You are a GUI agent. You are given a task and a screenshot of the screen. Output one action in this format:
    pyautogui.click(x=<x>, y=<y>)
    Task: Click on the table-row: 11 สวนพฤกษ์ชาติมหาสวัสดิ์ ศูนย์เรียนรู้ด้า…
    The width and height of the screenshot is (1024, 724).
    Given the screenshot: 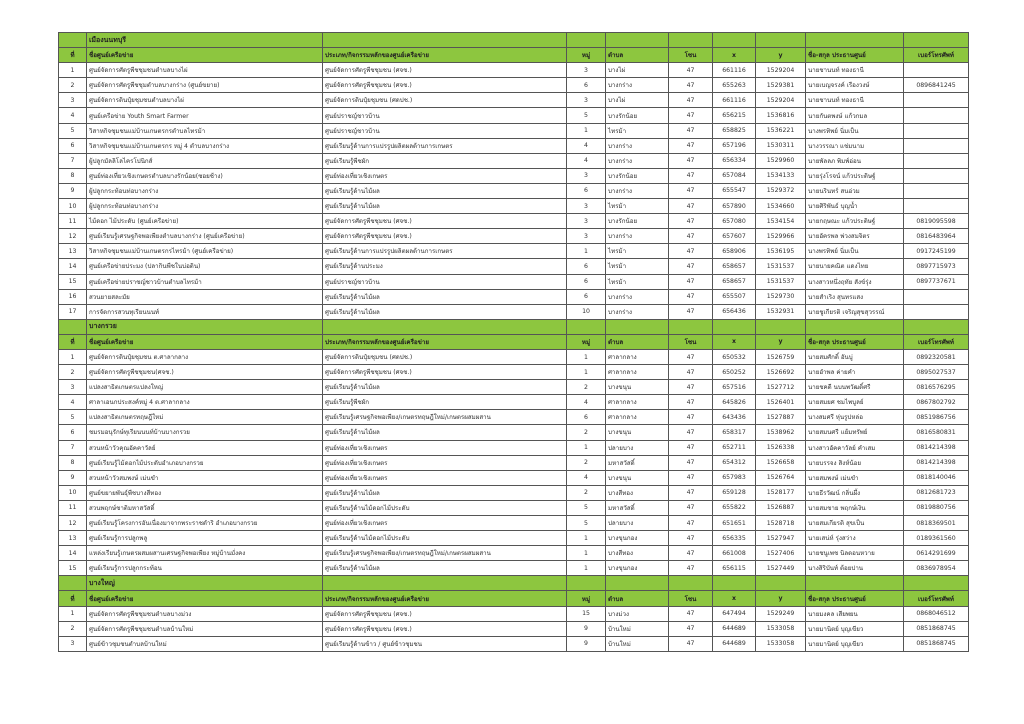 What is the action you would take?
    pyautogui.click(x=513, y=508)
    